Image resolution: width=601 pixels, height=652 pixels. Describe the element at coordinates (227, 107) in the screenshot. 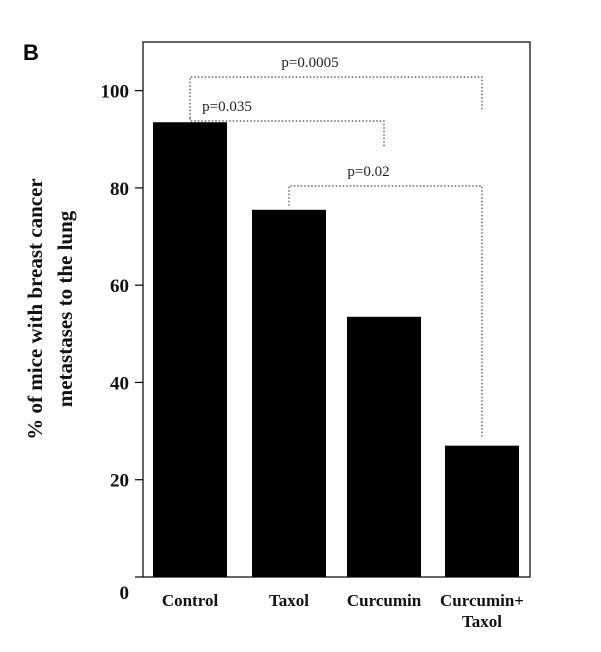

I see `p-value-label: p=0.035` at that location.